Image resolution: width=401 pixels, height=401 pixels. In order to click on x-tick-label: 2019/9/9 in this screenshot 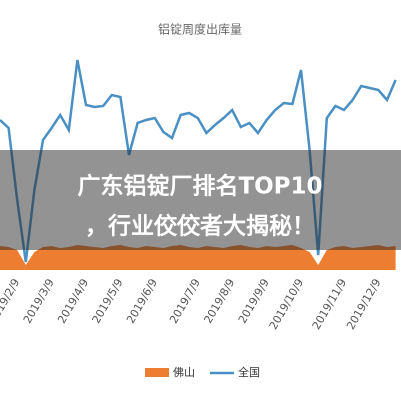, I will do `click(254, 301)`.